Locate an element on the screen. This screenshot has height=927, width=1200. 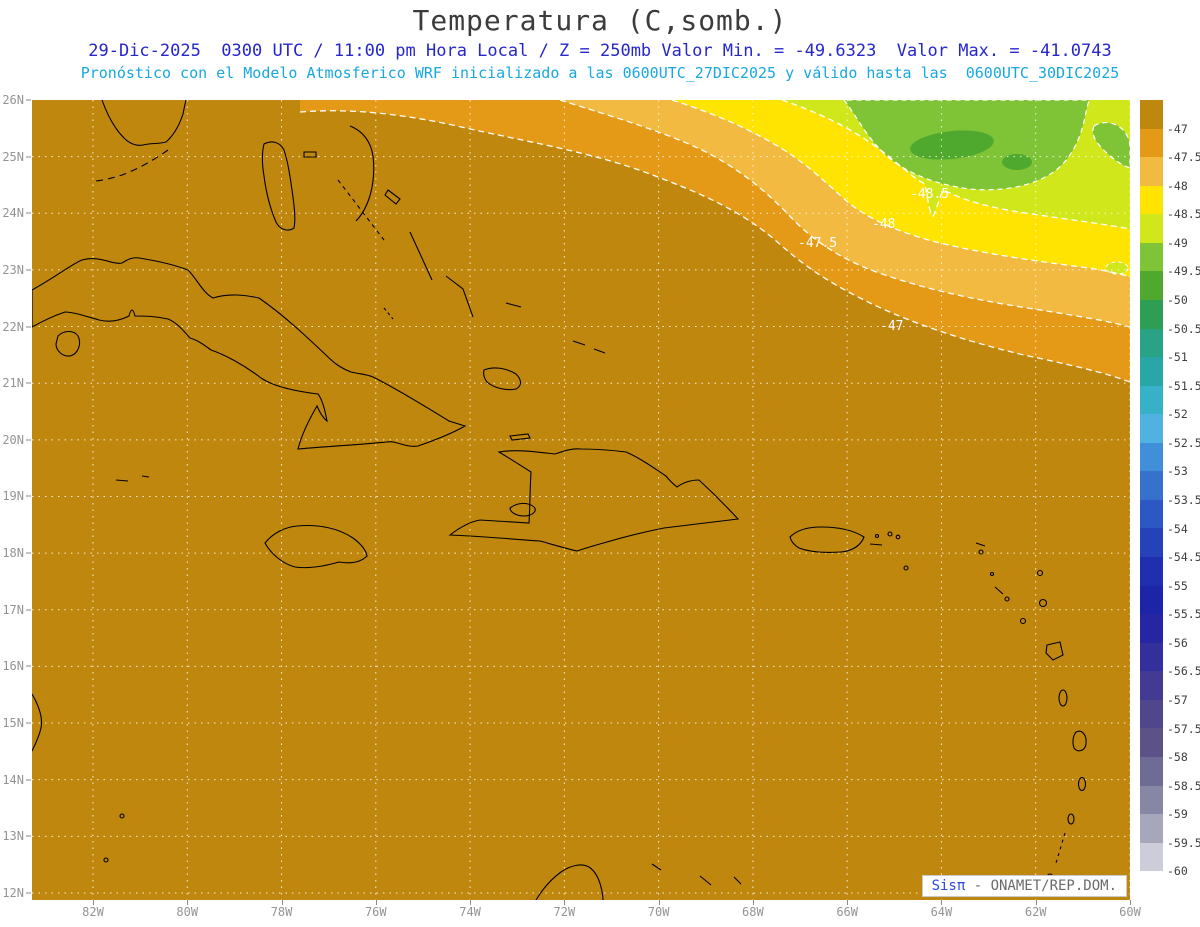
contour-minus48 is located at coordinates (900, 189).